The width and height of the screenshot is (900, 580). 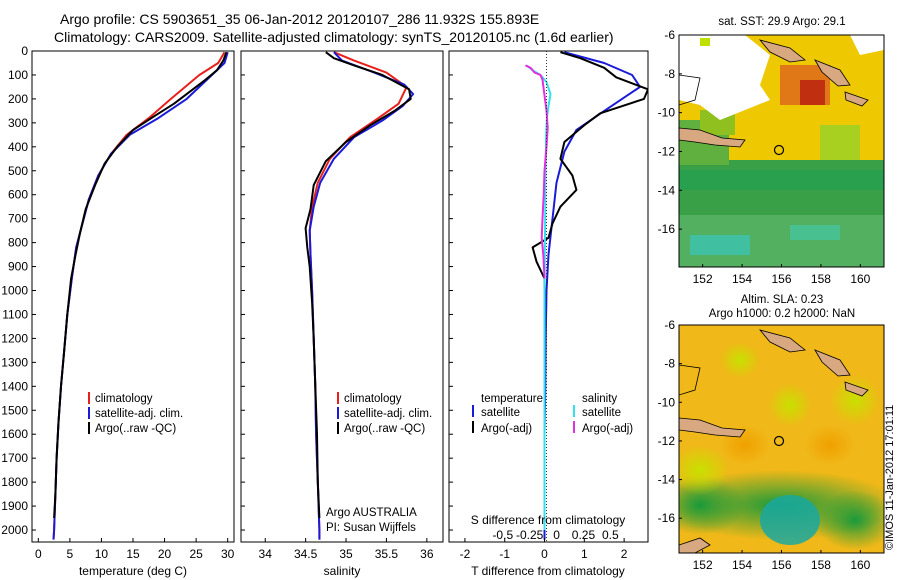 I want to click on x-tick-label: 36, so click(x=427, y=554).